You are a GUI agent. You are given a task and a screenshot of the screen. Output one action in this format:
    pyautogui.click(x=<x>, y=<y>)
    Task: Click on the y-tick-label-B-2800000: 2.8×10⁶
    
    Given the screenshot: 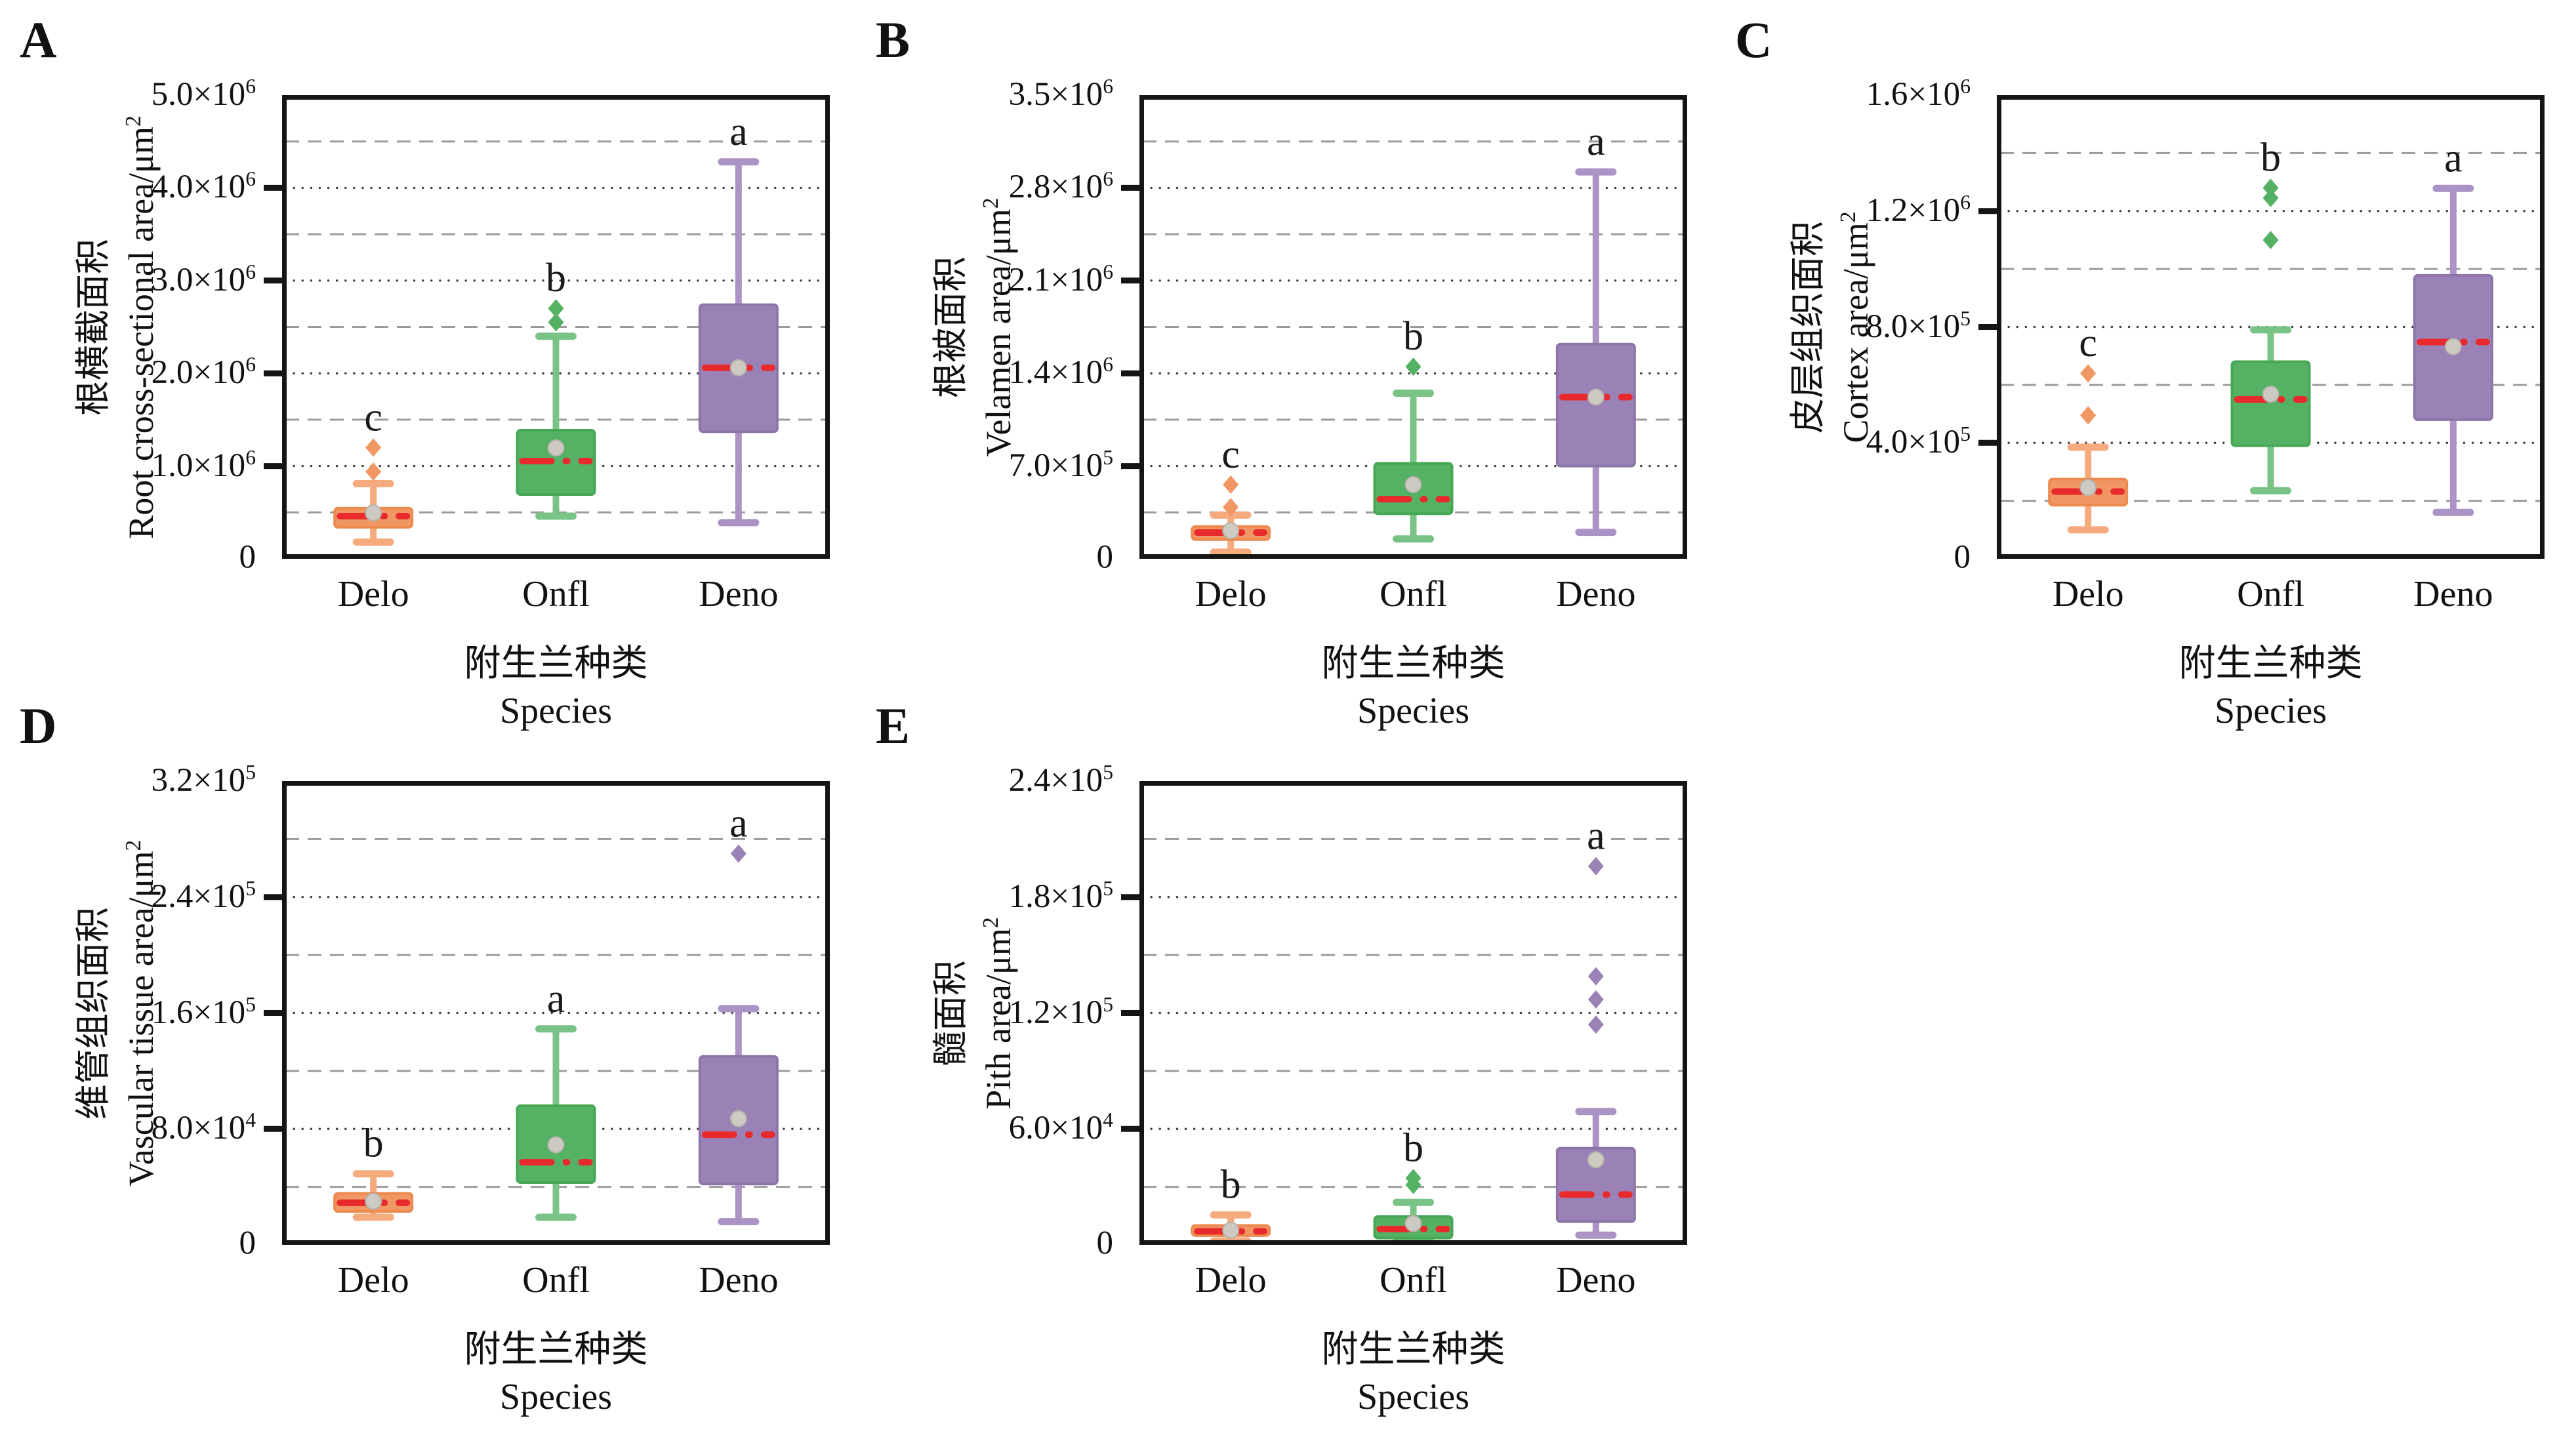 What is the action you would take?
    pyautogui.click(x=1060, y=186)
    